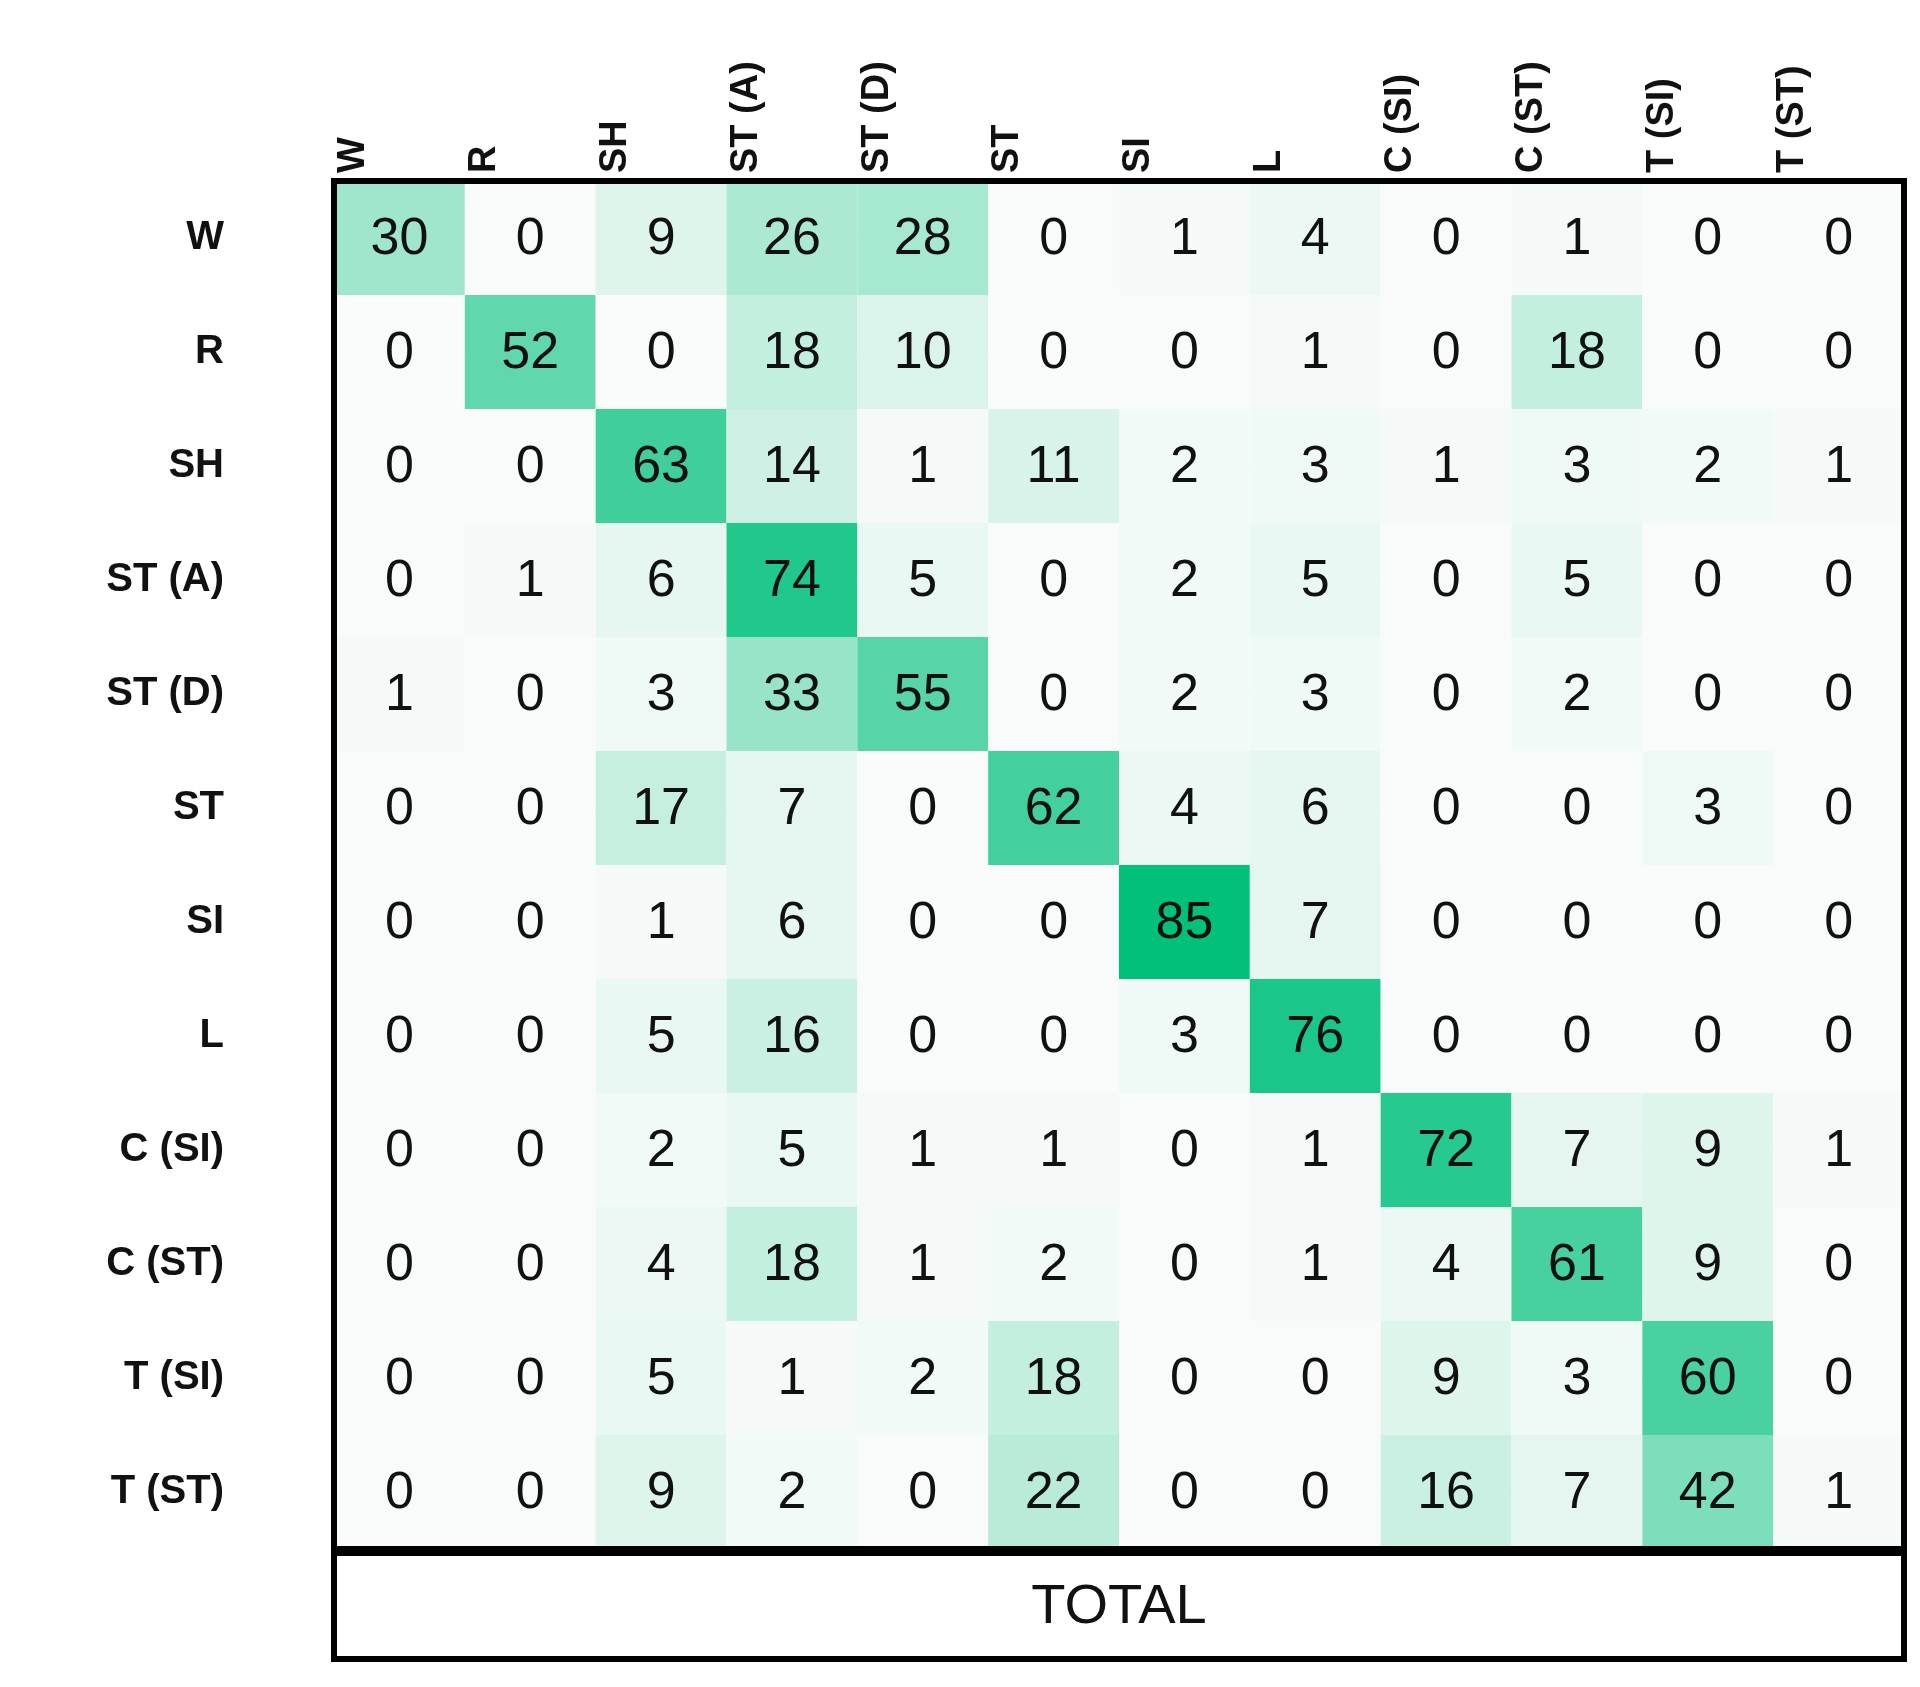 This screenshot has height=1687, width=1920. I want to click on data-label: 17, so click(661, 806).